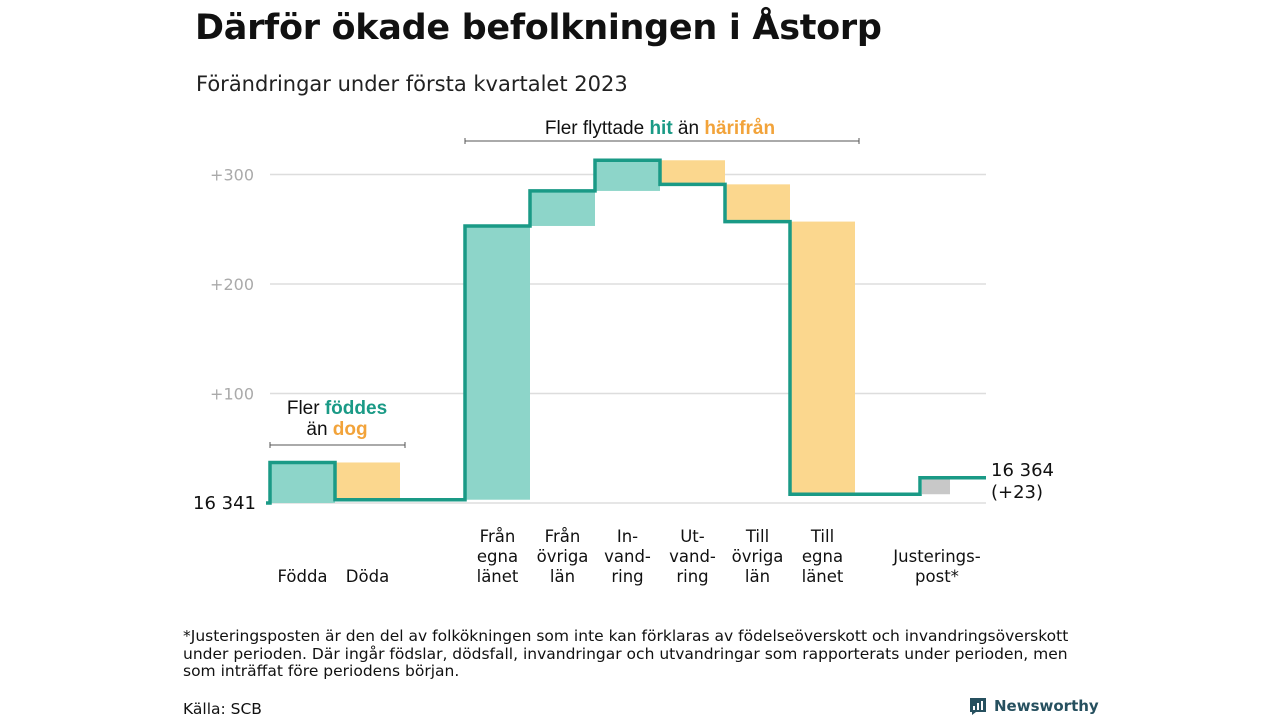 The height and width of the screenshot is (720, 1280). I want to click on annotation-segment-decrease: härifrån, so click(739, 128).